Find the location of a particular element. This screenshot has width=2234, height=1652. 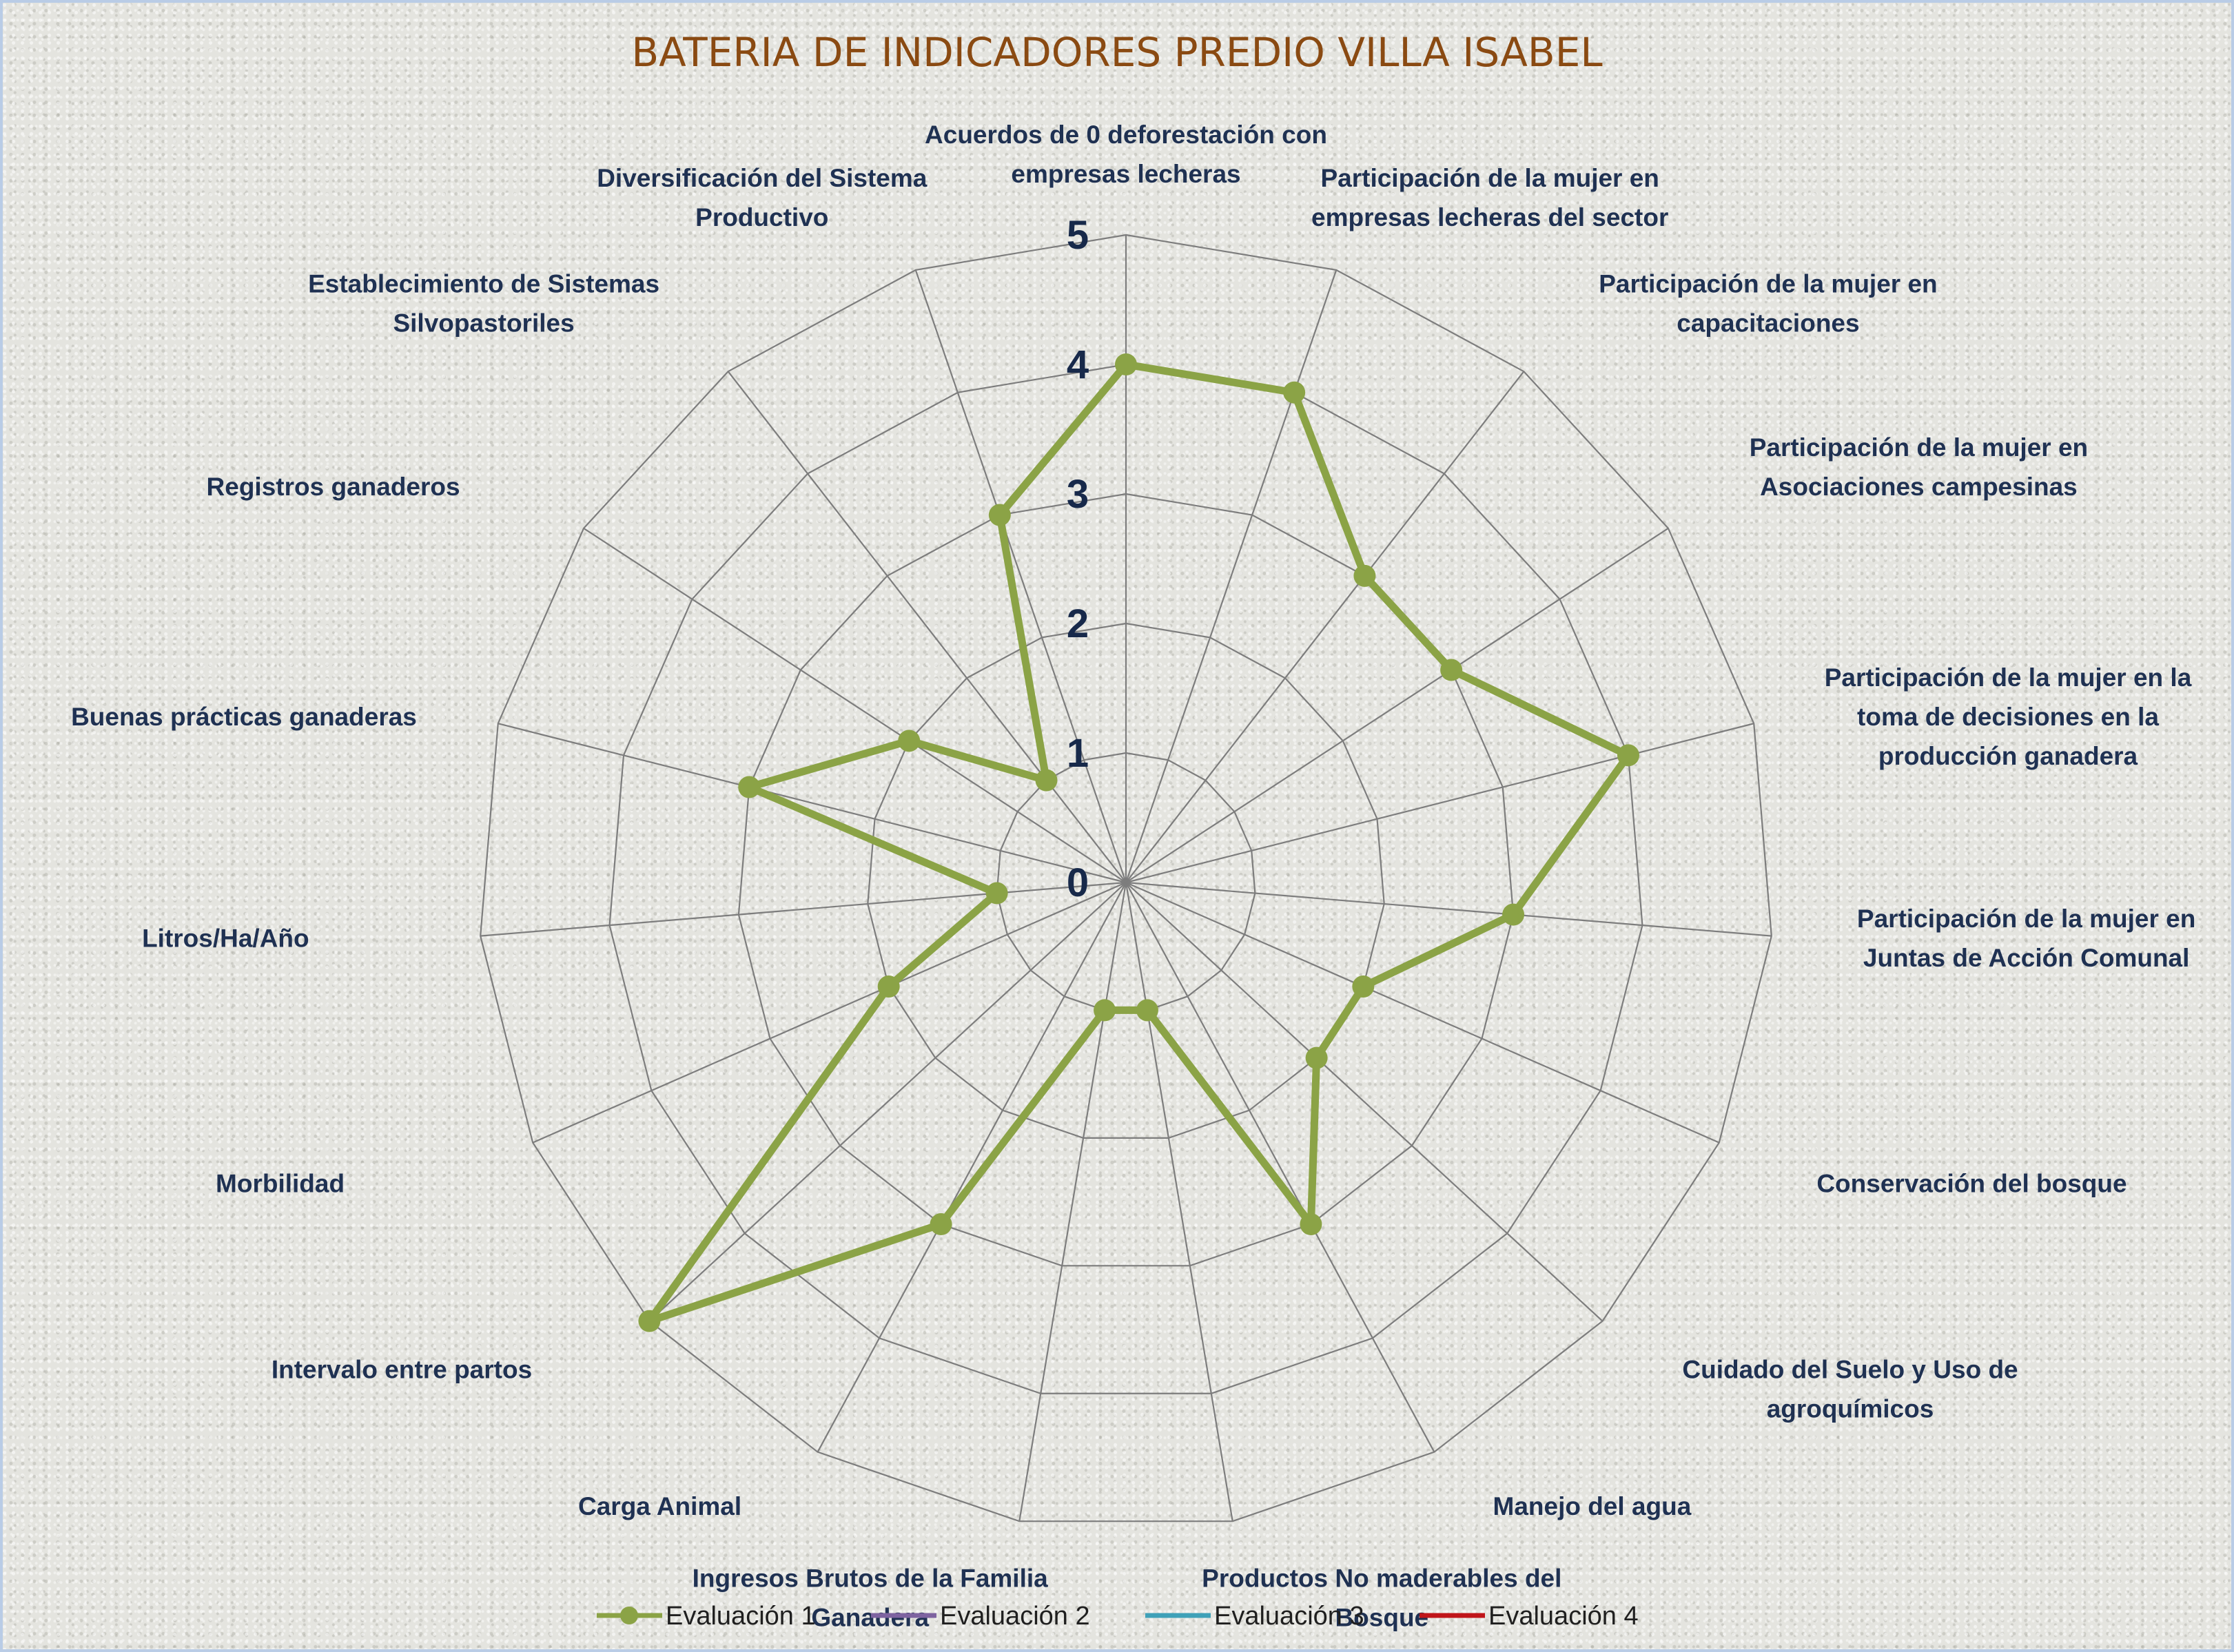

category-label-line: Juntas de Acción Comunal is located at coordinates (2026, 958).